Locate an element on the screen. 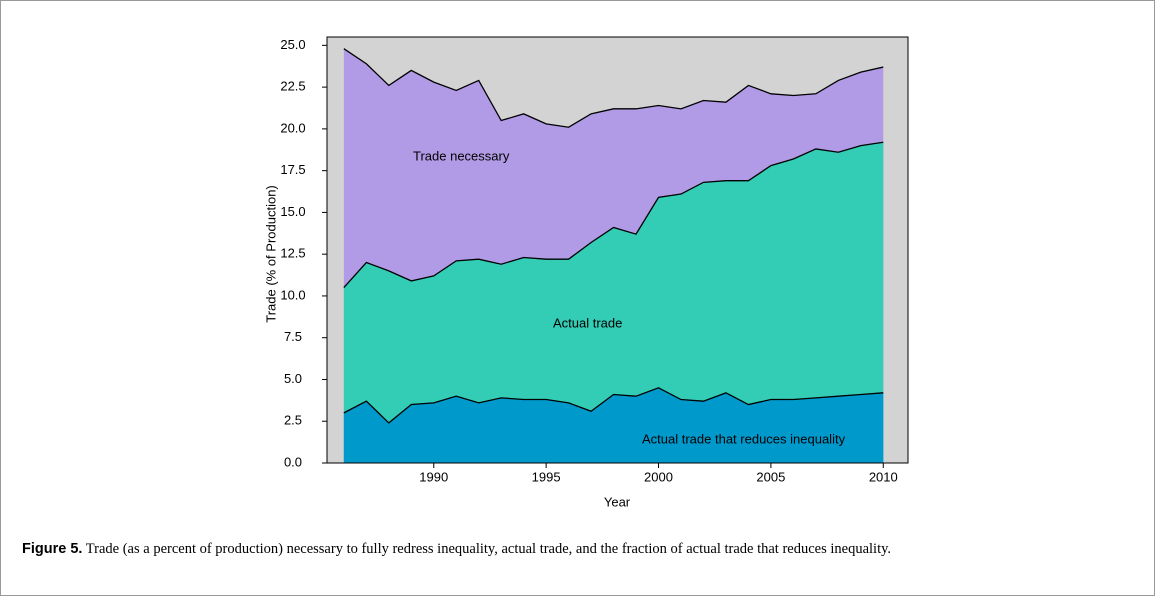 This screenshot has width=1155, height=596. x-tick-label: 2010 is located at coordinates (883, 476).